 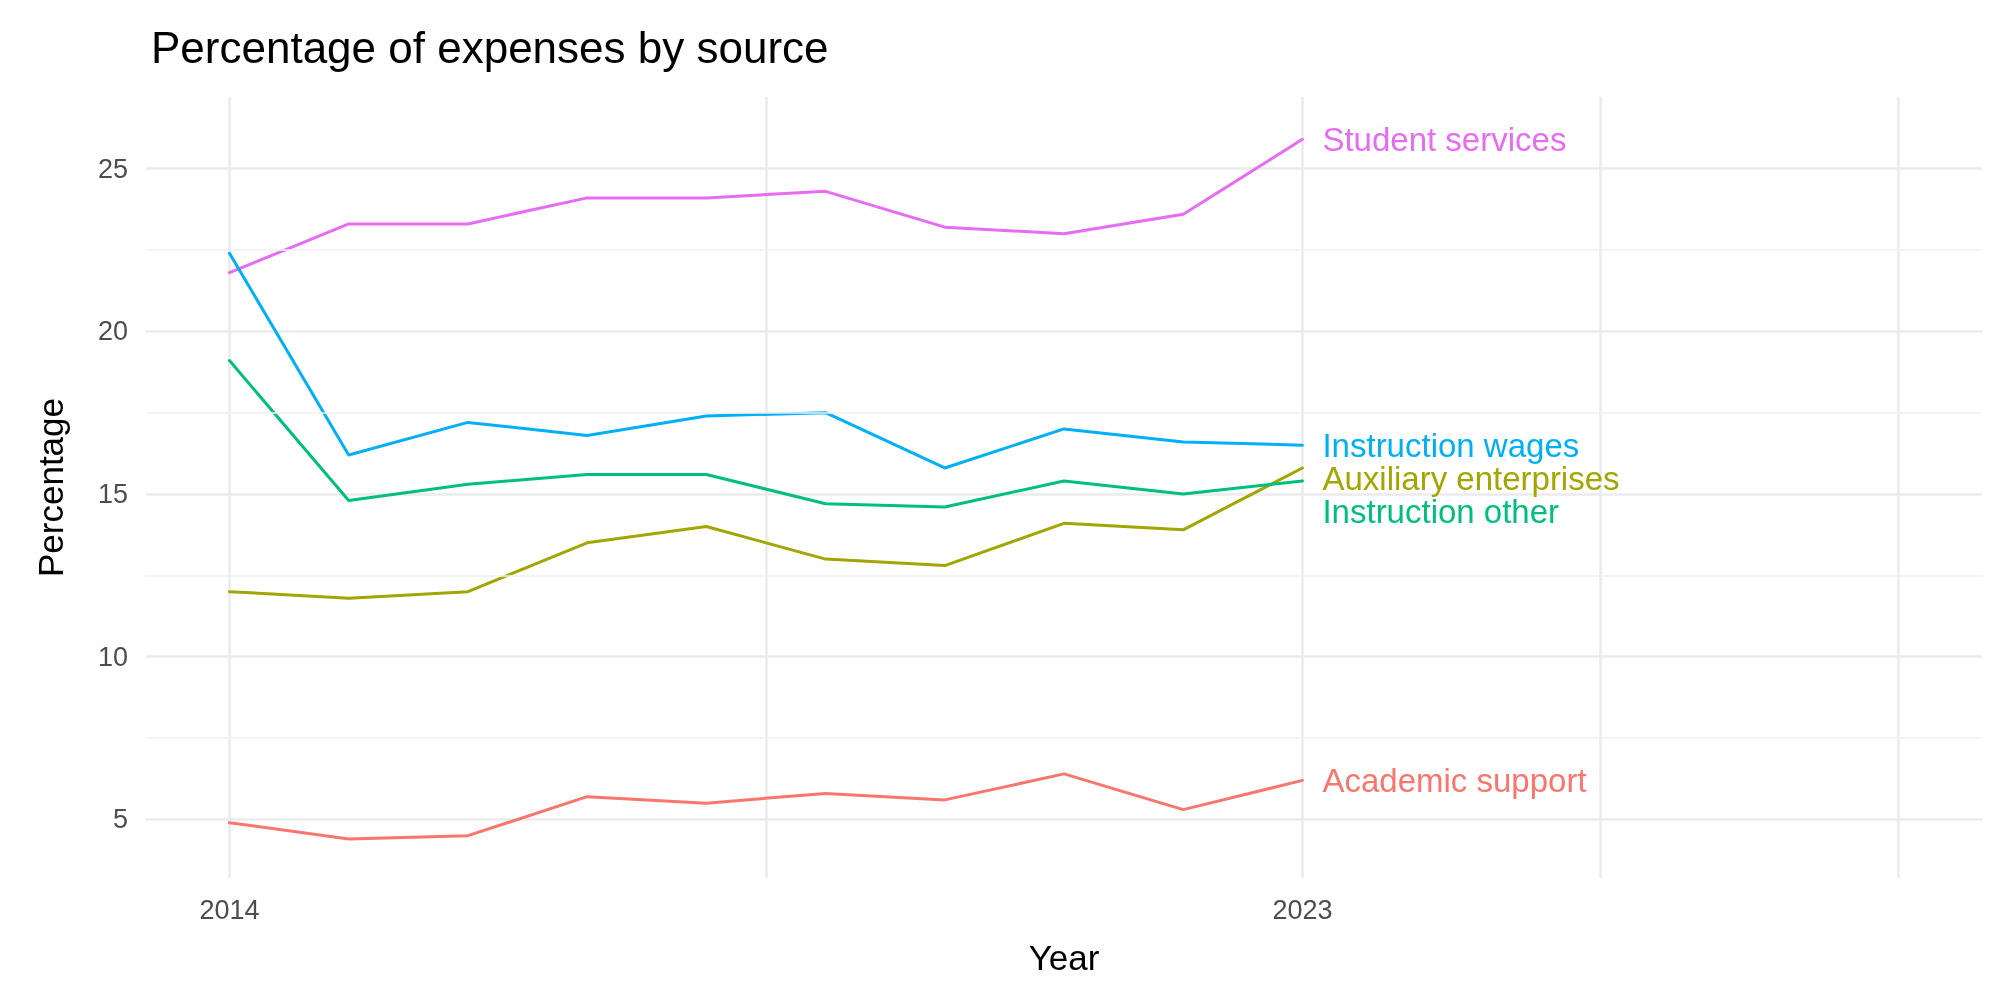 What do you see at coordinates (50, 487) in the screenshot?
I see `y-axis-title: Percentage` at bounding box center [50, 487].